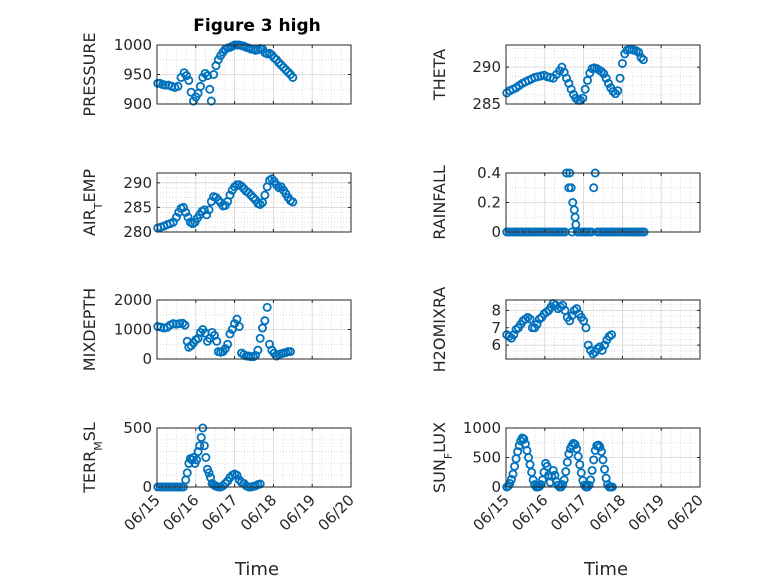  Describe the element at coordinates (489, 203) in the screenshot. I see `y-tick-label: 0.2` at that location.